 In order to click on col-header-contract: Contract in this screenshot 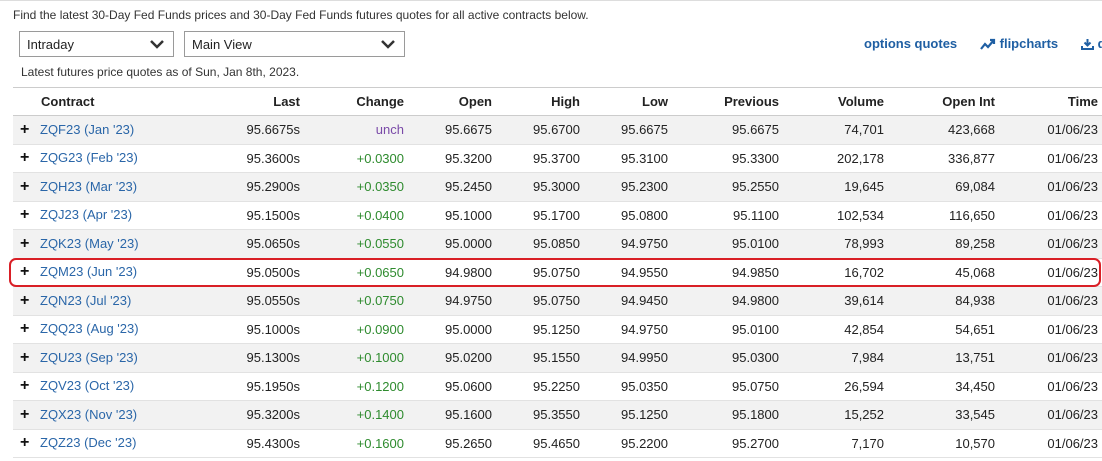, I will do `click(84, 101)`.